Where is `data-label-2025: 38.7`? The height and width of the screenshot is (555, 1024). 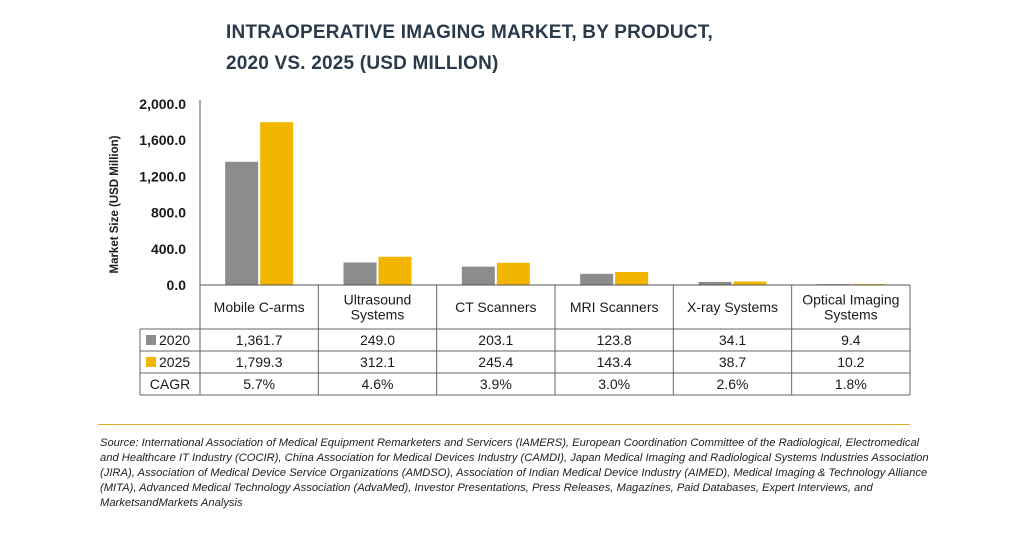
data-label-2025: 38.7 is located at coordinates (732, 362).